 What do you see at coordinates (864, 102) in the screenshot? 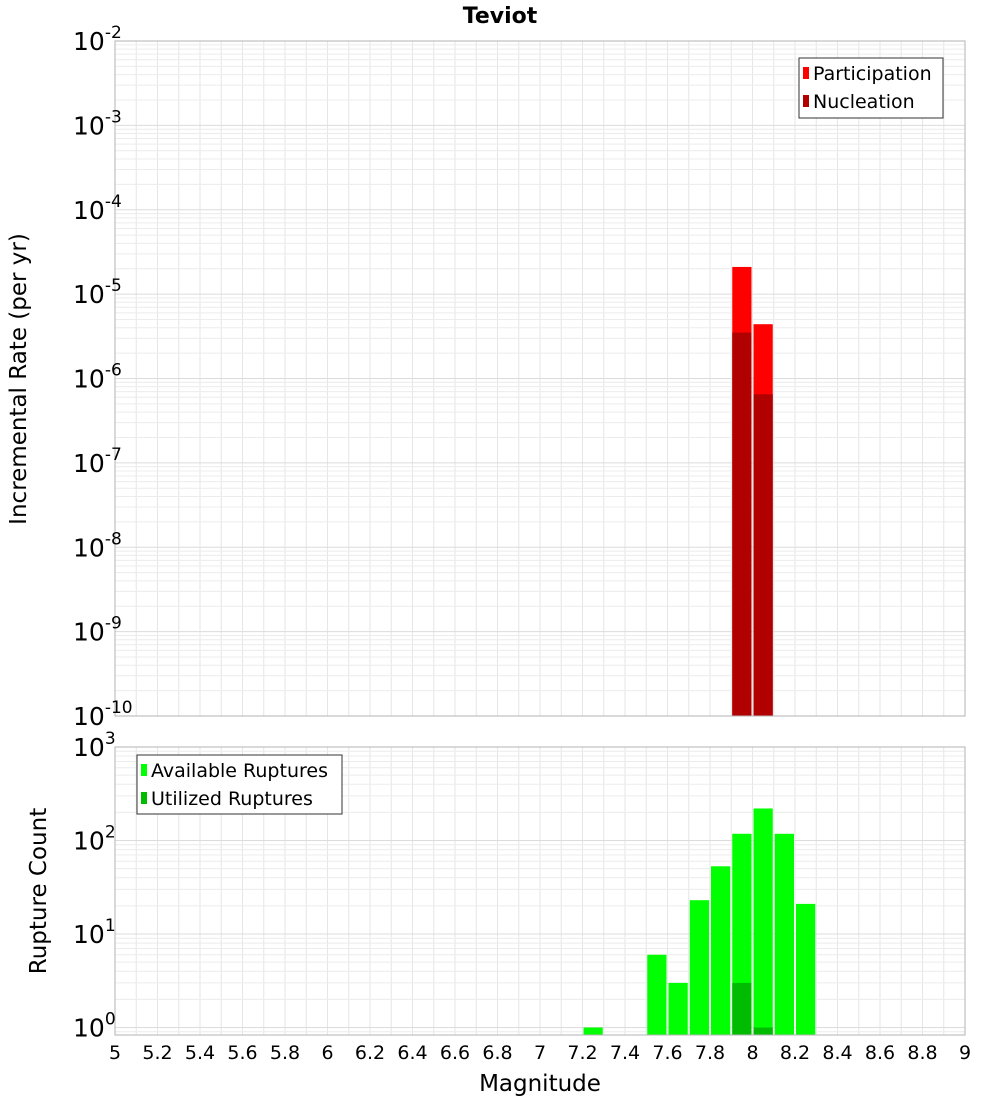
I see `rate-legend-label: Nucleation` at bounding box center [864, 102].